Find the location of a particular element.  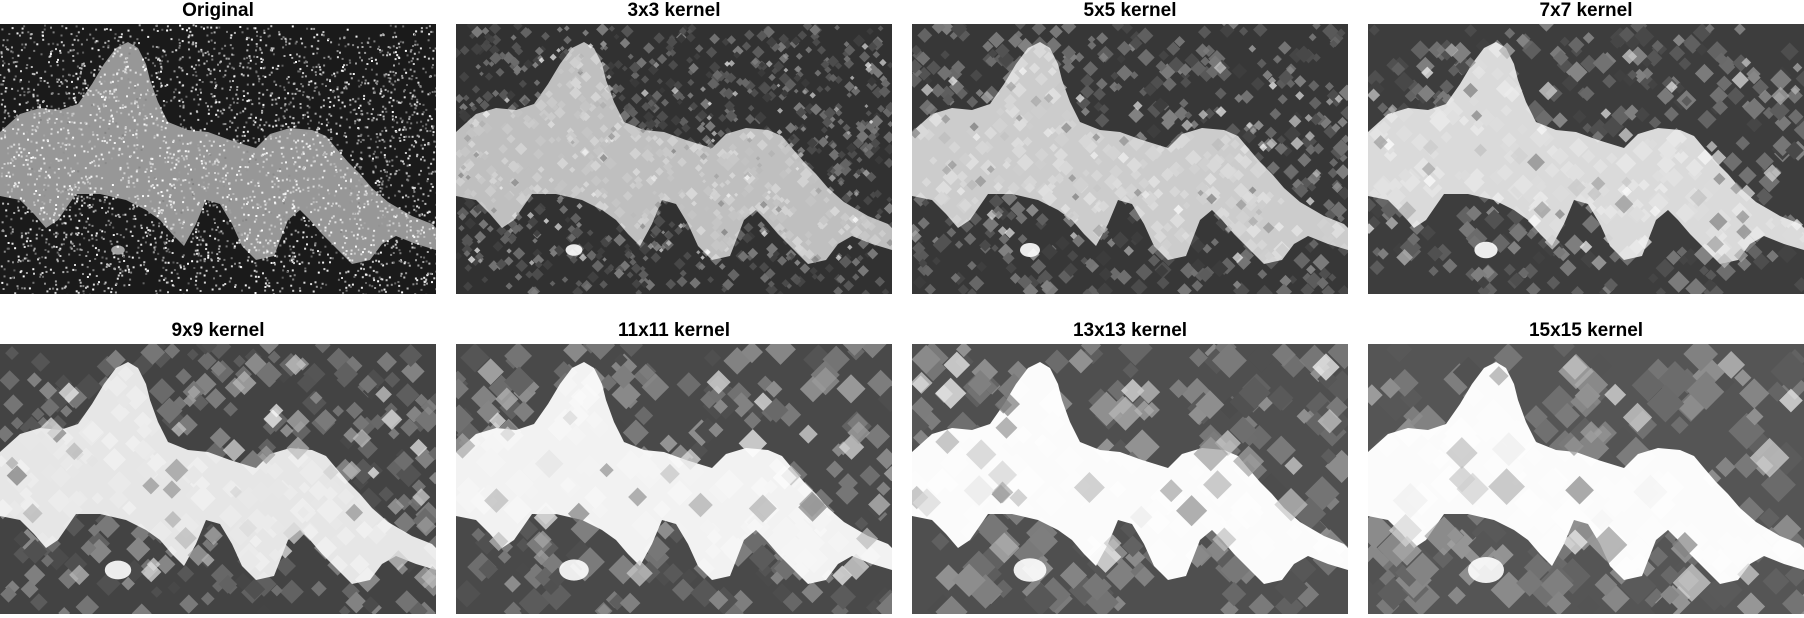

panel-title: 13x13 kernel is located at coordinates (1130, 330).